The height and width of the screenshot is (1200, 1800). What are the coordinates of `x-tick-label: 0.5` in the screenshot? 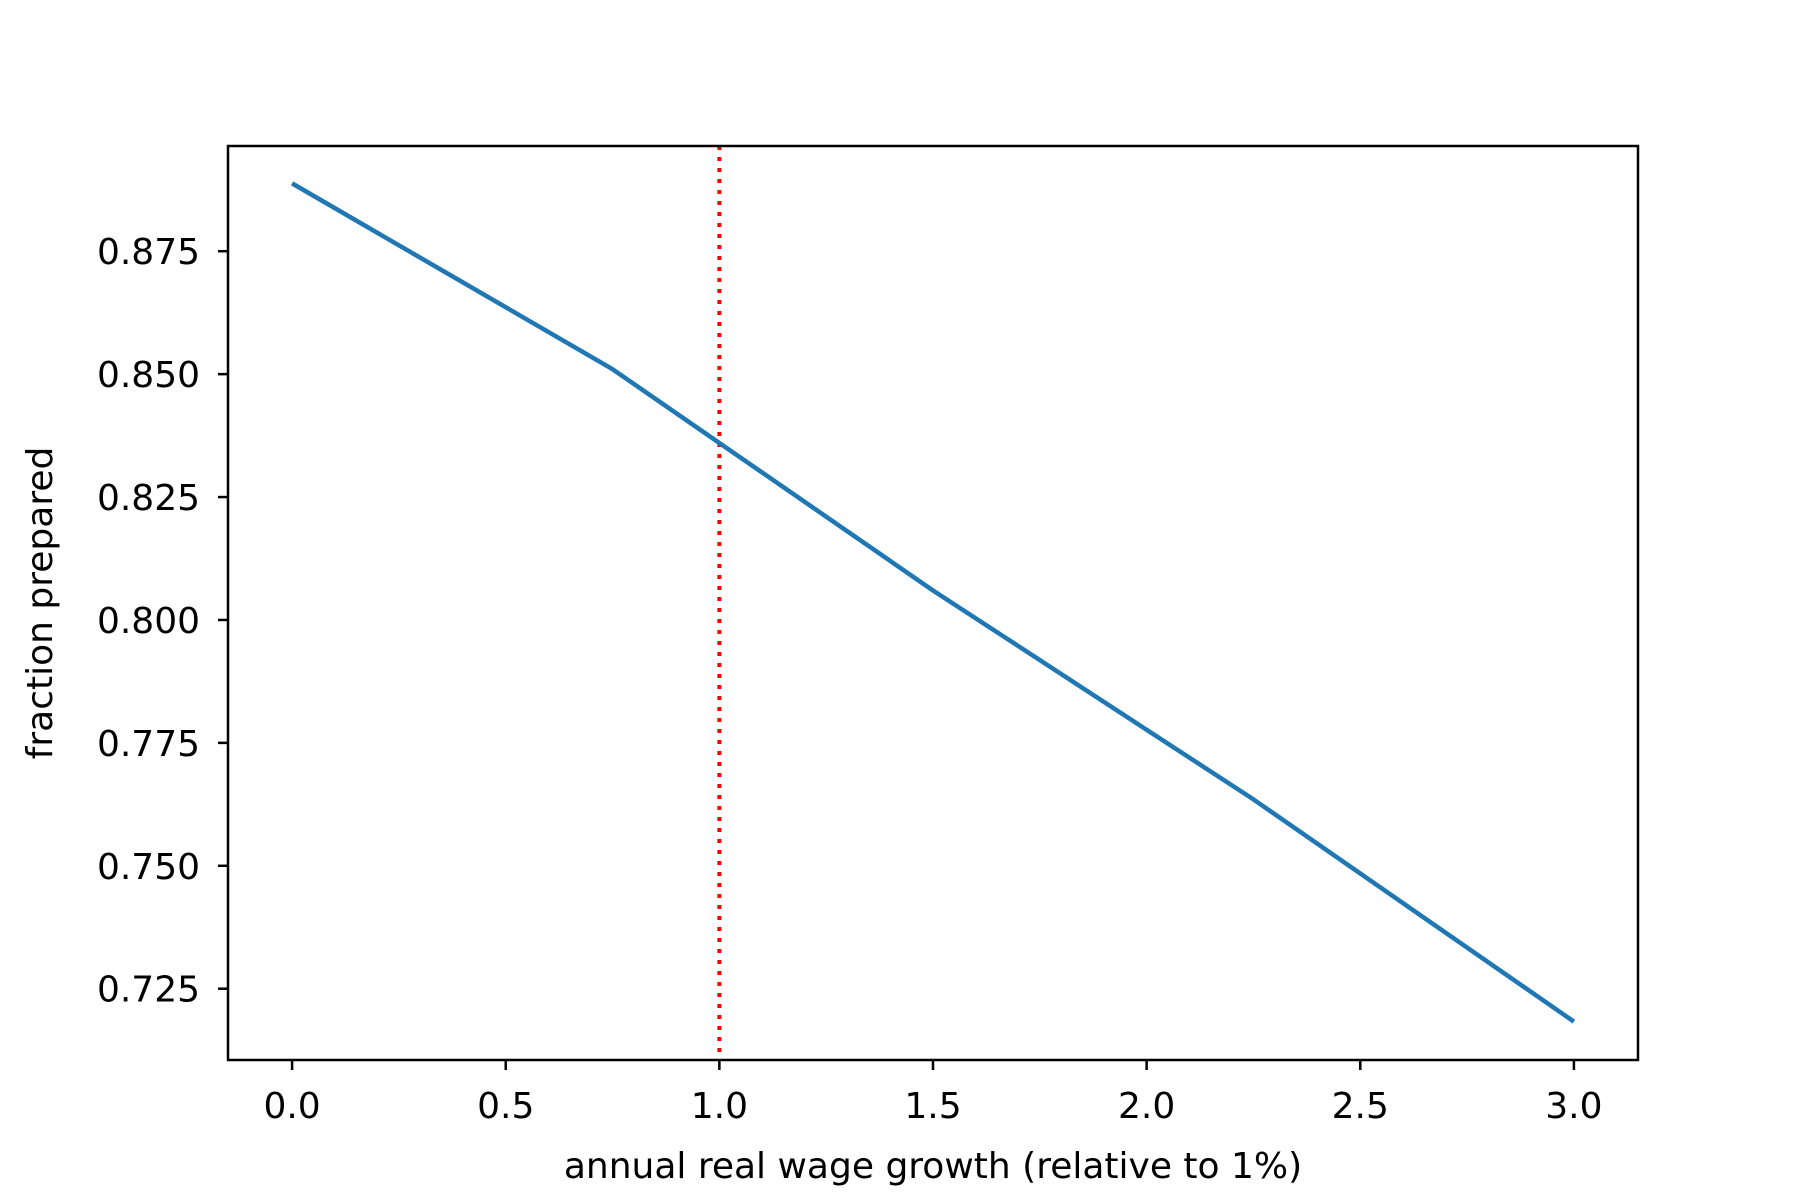 It's located at (505, 1106).